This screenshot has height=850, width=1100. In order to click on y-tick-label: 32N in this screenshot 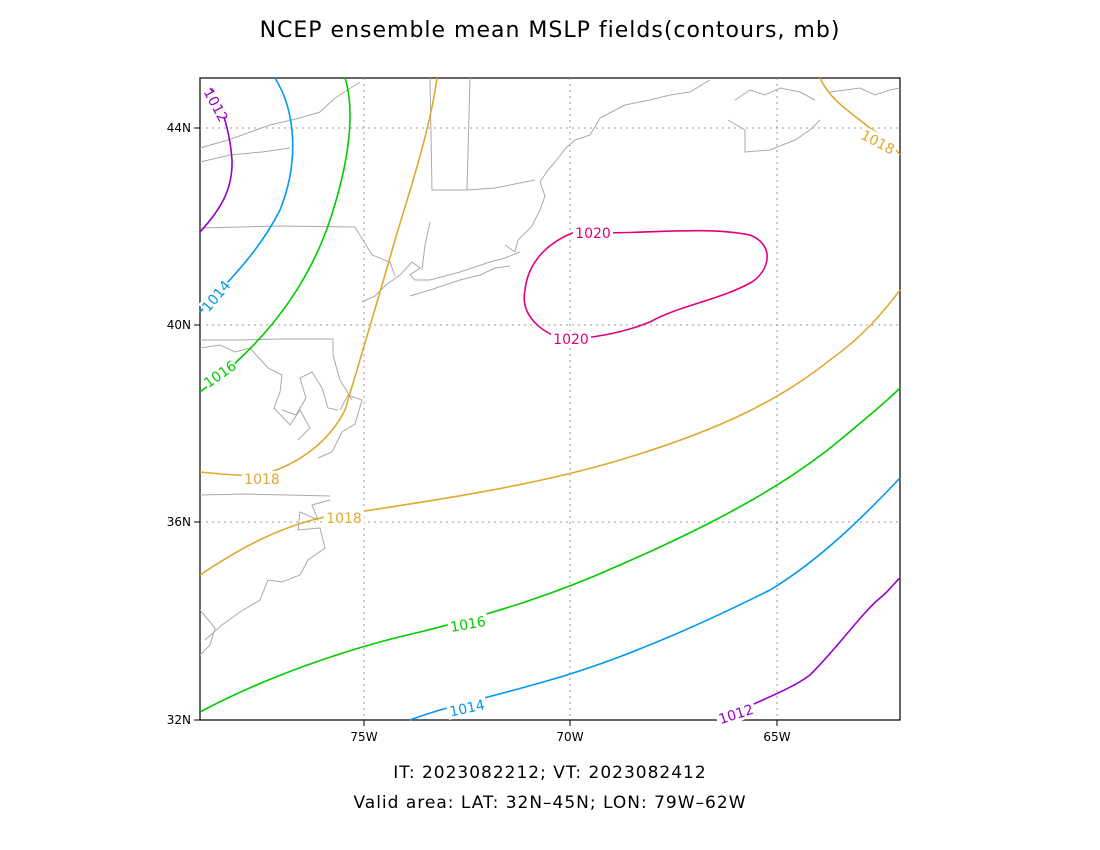, I will do `click(179, 720)`.